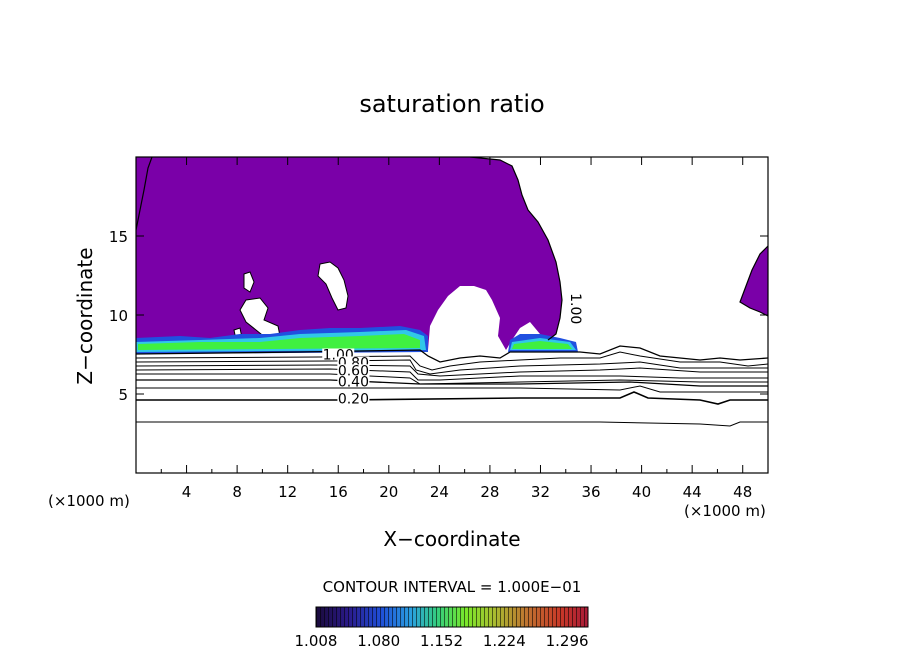 Image resolution: width=904 pixels, height=654 pixels. I want to click on colorbar-label: 1.224, so click(504, 641).